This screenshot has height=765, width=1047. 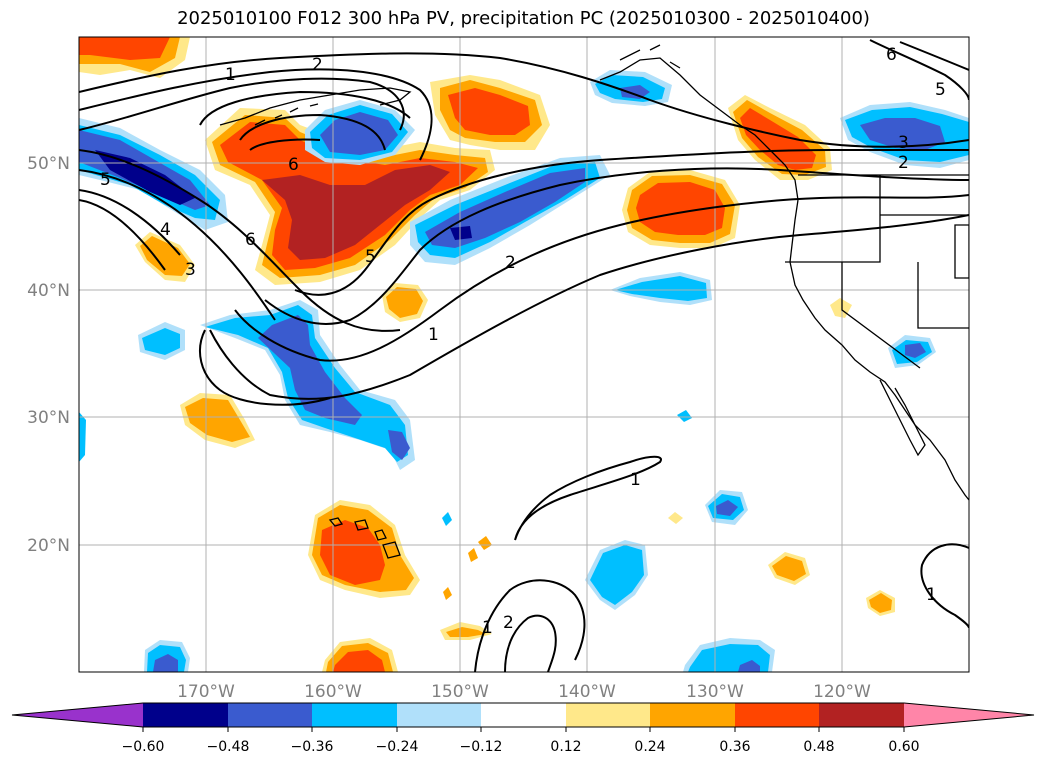 What do you see at coordinates (143, 747) in the screenshot?
I see `colorbar-tick-label: −0.60` at bounding box center [143, 747].